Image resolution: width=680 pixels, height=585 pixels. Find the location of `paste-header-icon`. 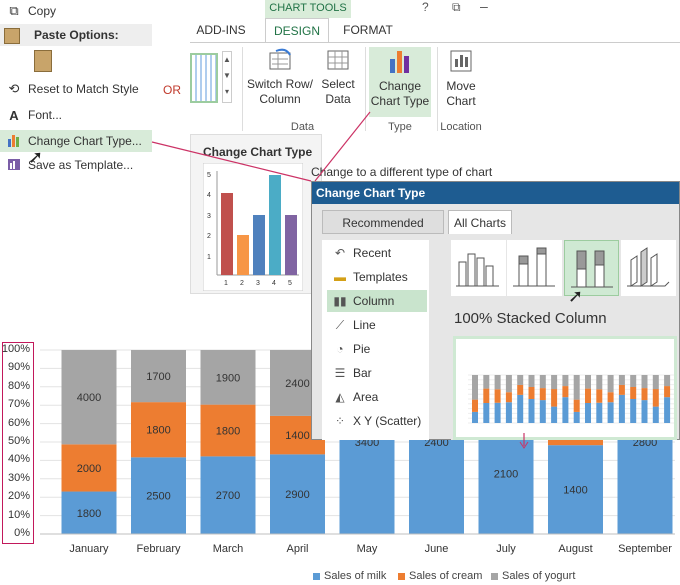

paste-header-icon is located at coordinates (12, 36).